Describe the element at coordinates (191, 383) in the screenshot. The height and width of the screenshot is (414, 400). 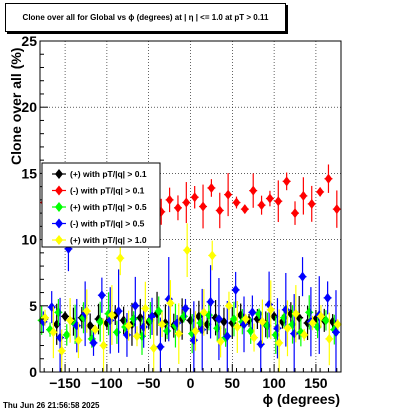
I see `x-tick-label: 0` at that location.